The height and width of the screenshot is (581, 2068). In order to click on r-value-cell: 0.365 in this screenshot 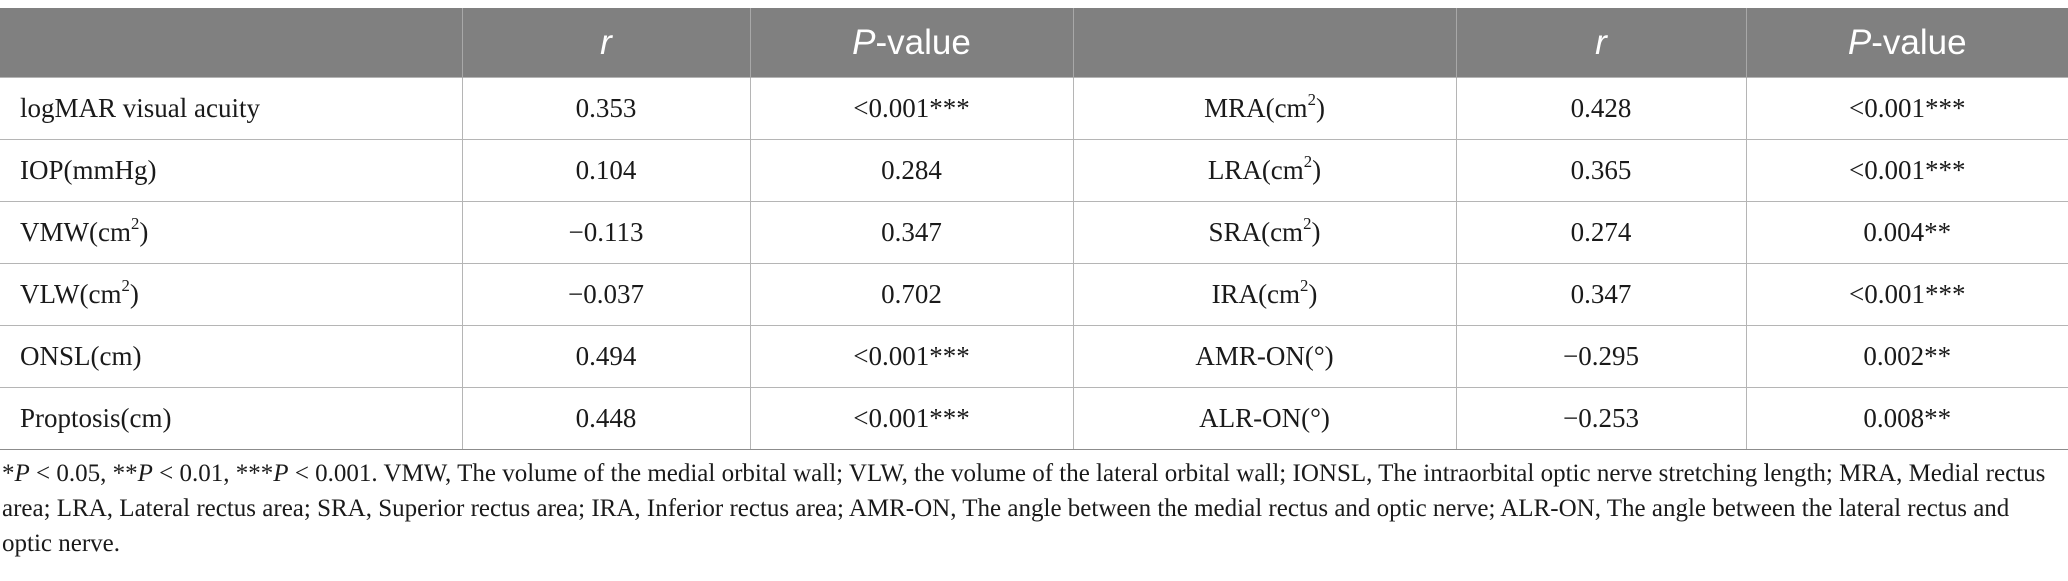, I will do `click(1600, 170)`.